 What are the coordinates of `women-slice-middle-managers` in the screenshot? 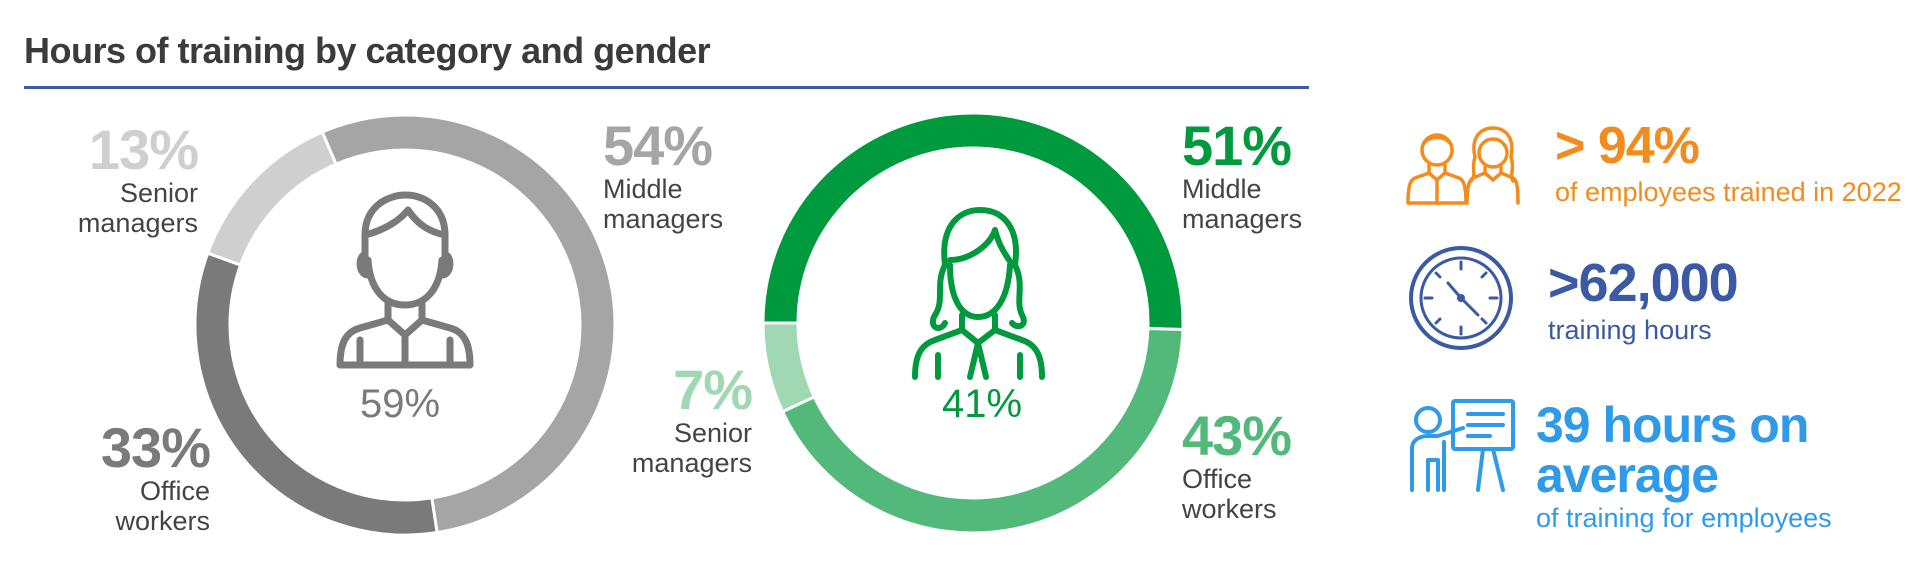 It's located at (973, 221).